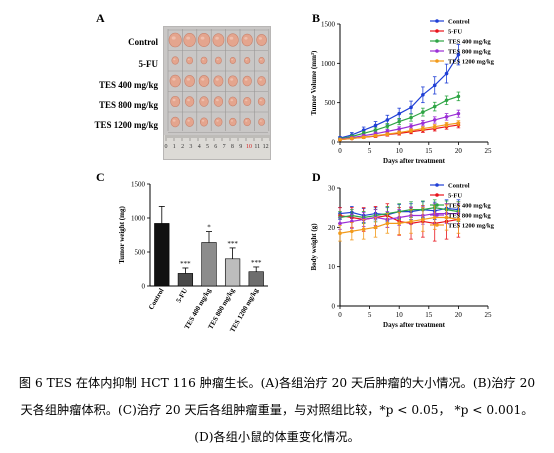 Image resolution: width=554 pixels, height=453 pixels. I want to click on ruler, so click(217, 147).